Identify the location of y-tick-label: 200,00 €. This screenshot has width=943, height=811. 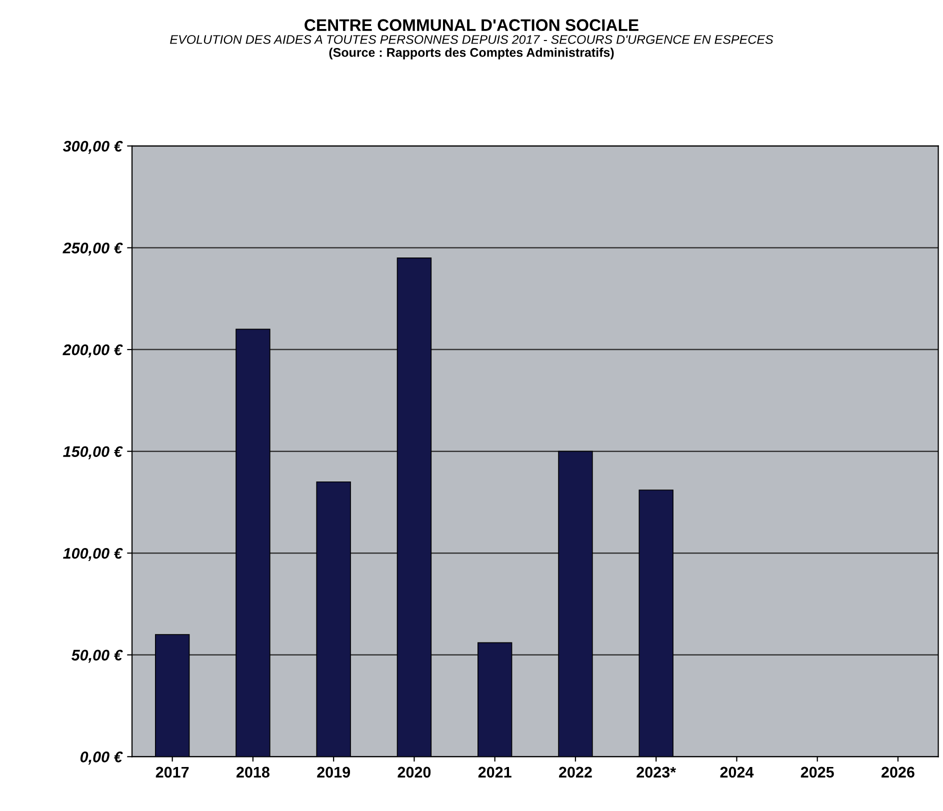
(92, 351).